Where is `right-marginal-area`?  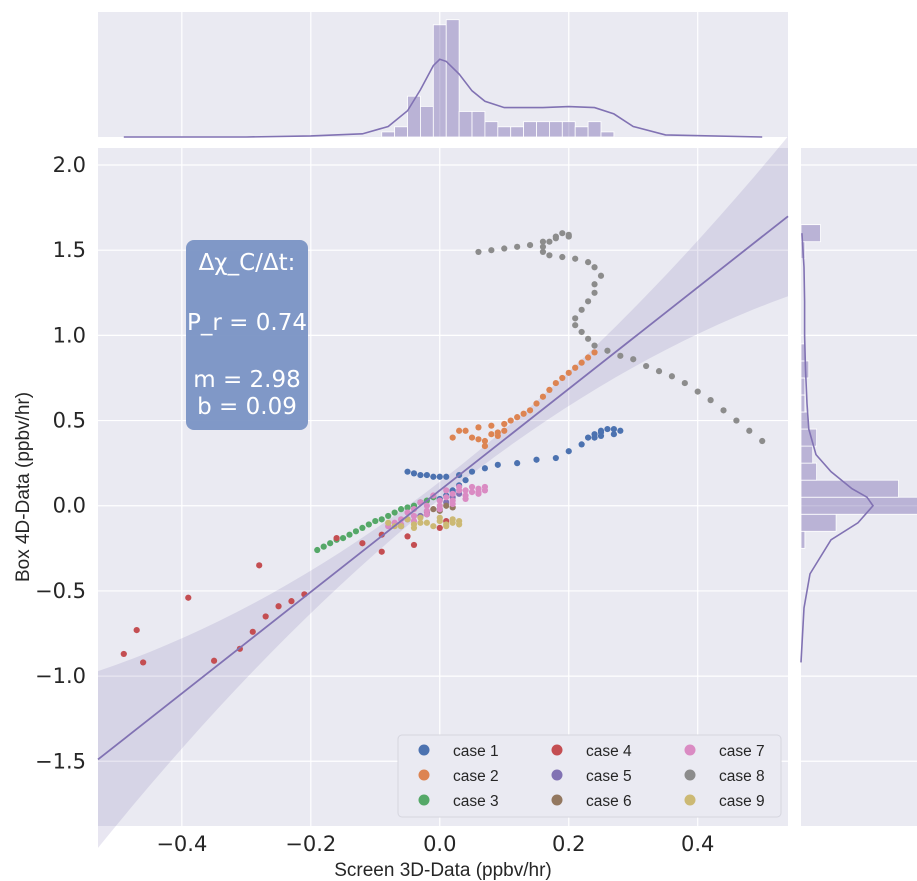 right-marginal-area is located at coordinates (859, 487).